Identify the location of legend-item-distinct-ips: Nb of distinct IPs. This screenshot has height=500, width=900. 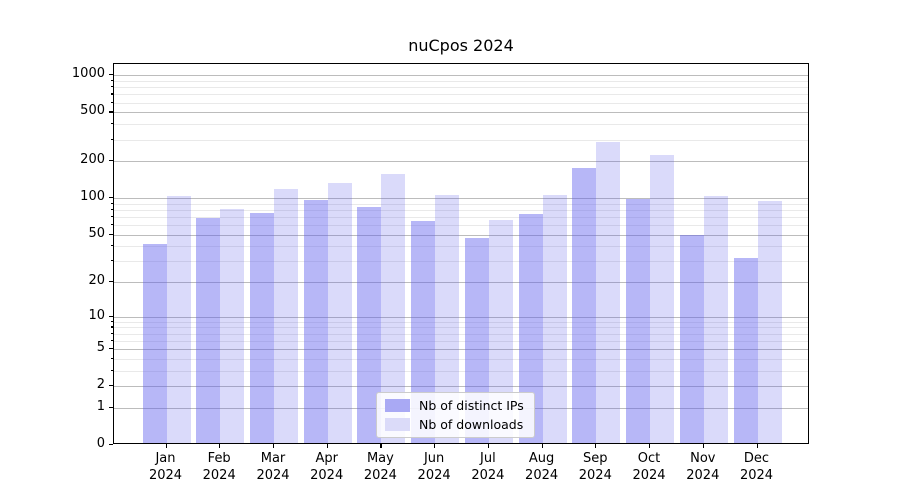
(454, 405).